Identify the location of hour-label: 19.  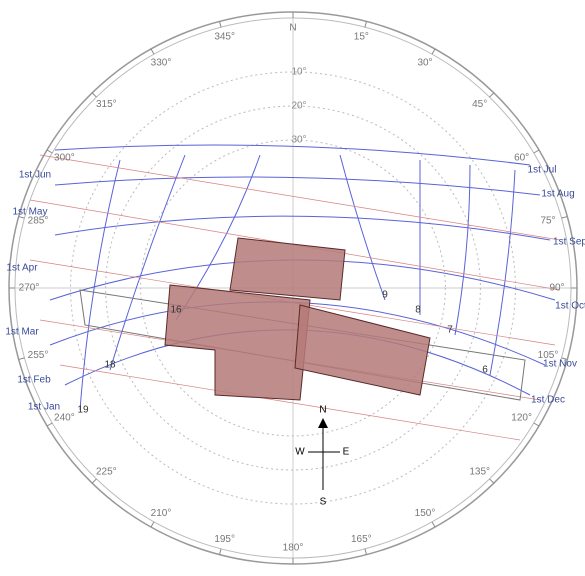
(83, 410).